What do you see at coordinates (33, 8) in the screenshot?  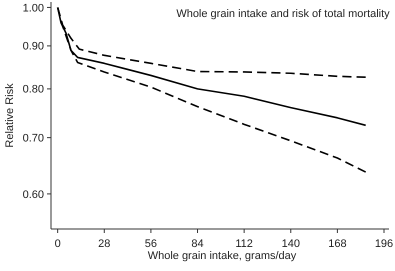 I see `y-tick-label: 1.00` at bounding box center [33, 8].